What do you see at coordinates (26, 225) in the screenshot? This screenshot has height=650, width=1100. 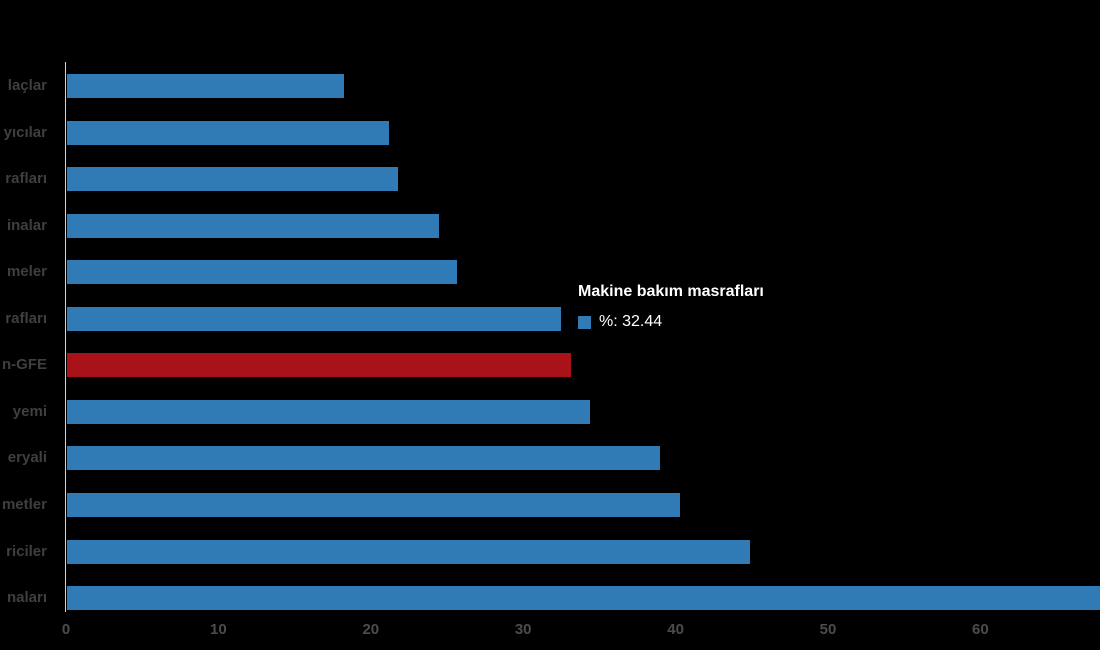 I see `category-label: inalar` at bounding box center [26, 225].